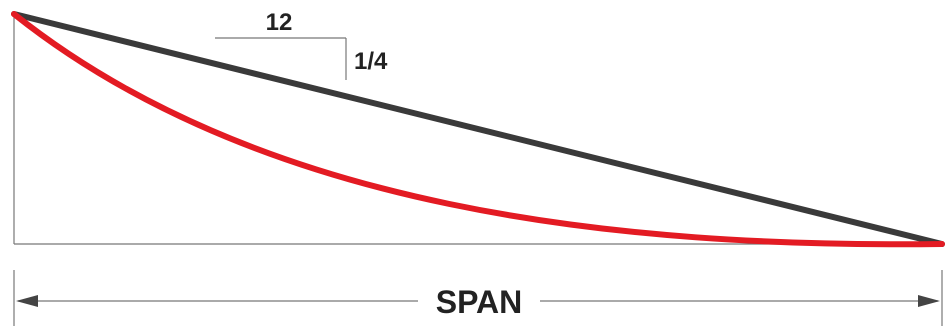 Image resolution: width=948 pixels, height=328 pixels. I want to click on slope-run-label: 12, so click(279, 22).